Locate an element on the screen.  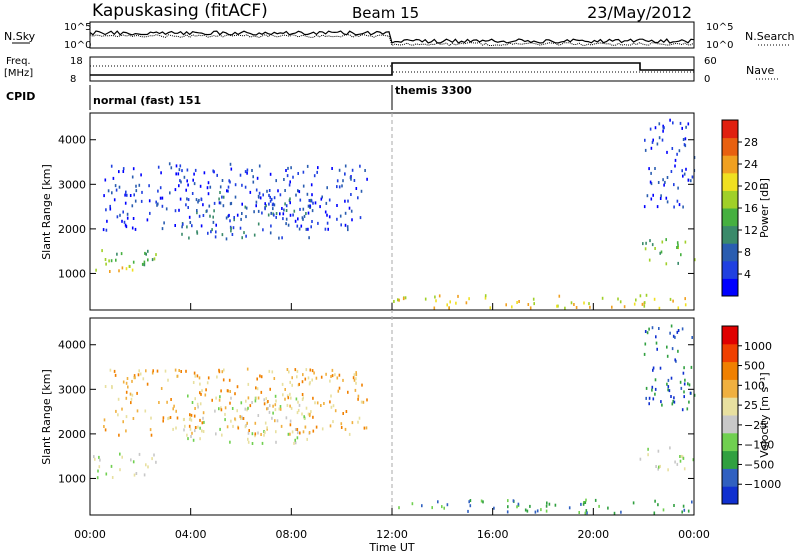
velocity-colorbar-frame is located at coordinates (730, 415).